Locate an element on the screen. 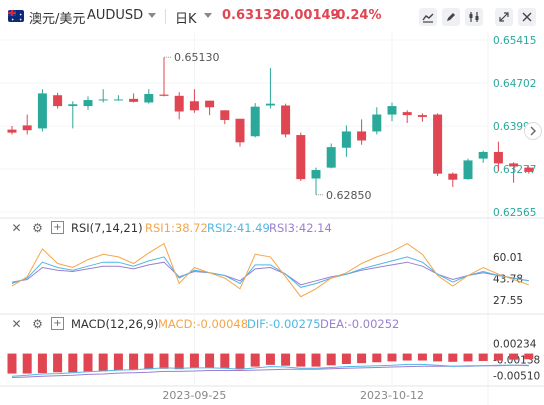 This screenshot has height=405, width=544. rsi-axis-label: 43.78 is located at coordinates (508, 279).